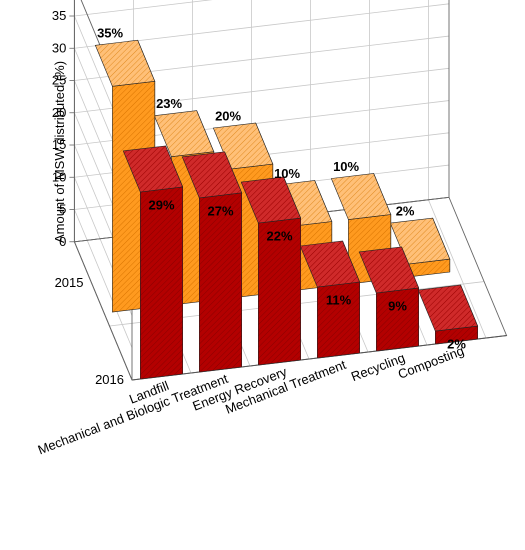  I want to click on data-label: 22%, so click(279, 236).